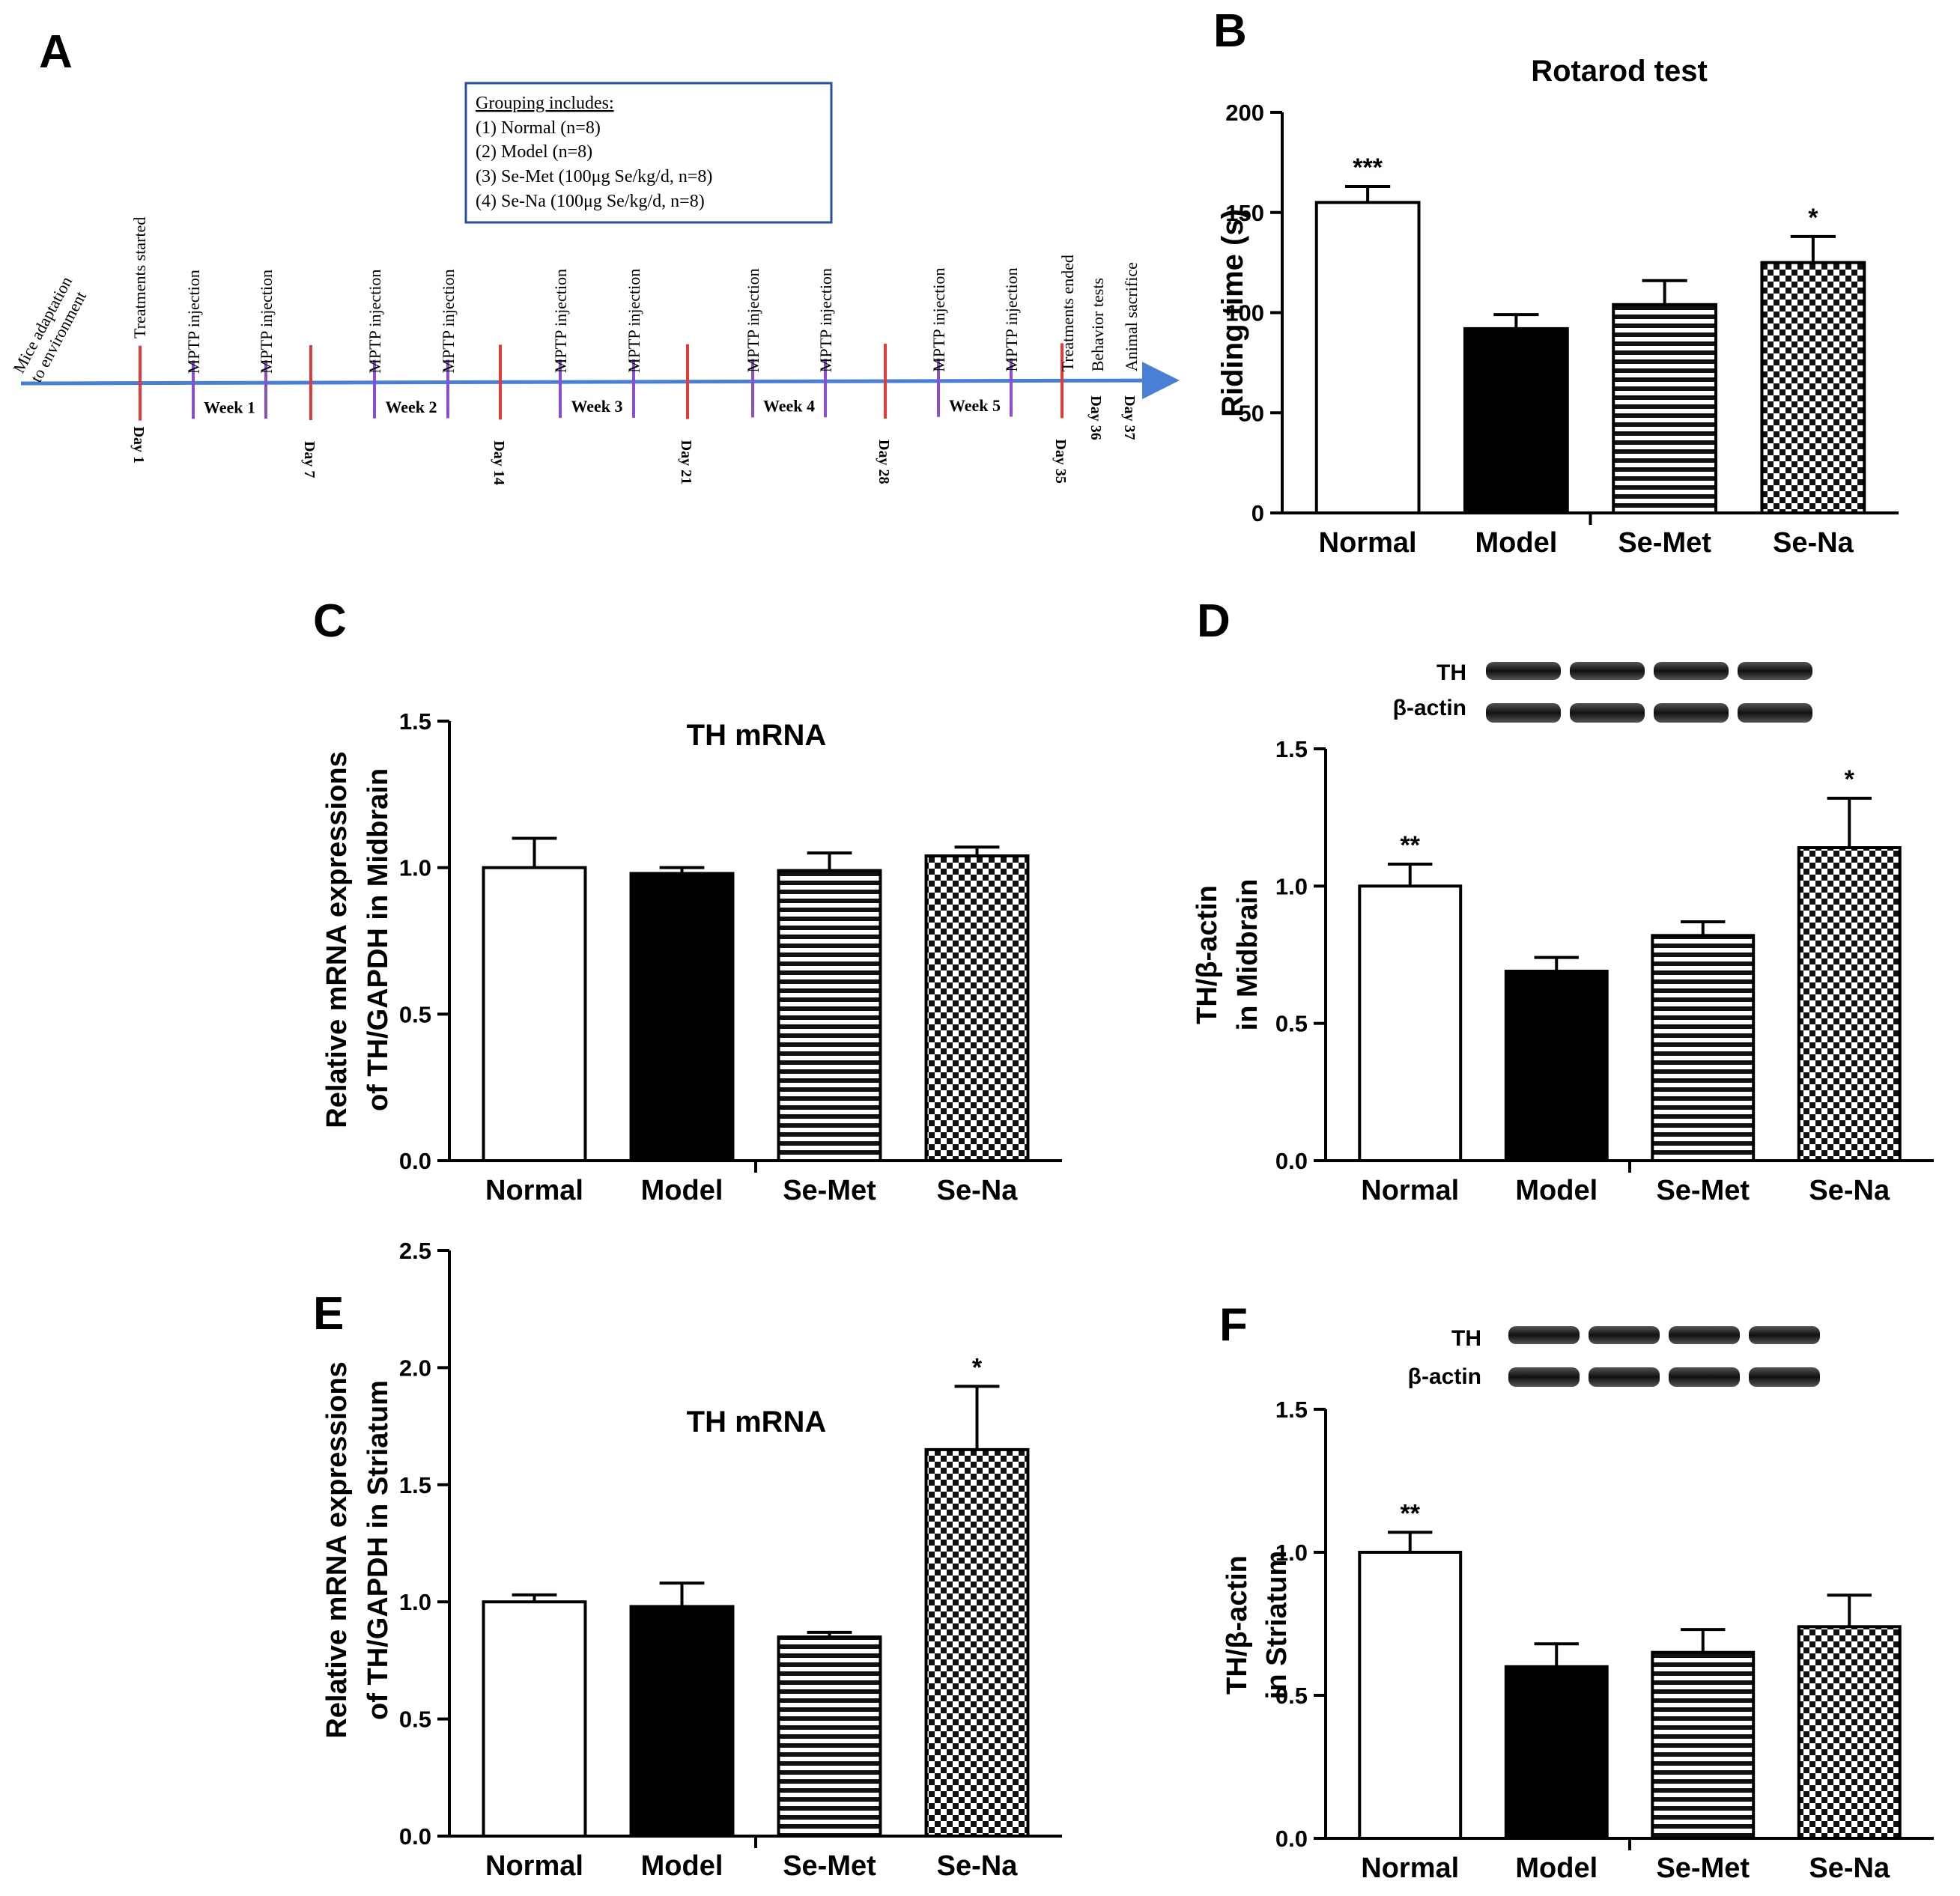 The width and height of the screenshot is (1960, 1896). Describe the element at coordinates (1208, 954) in the screenshot. I see `y-axis-label: TH/β-actin` at that location.